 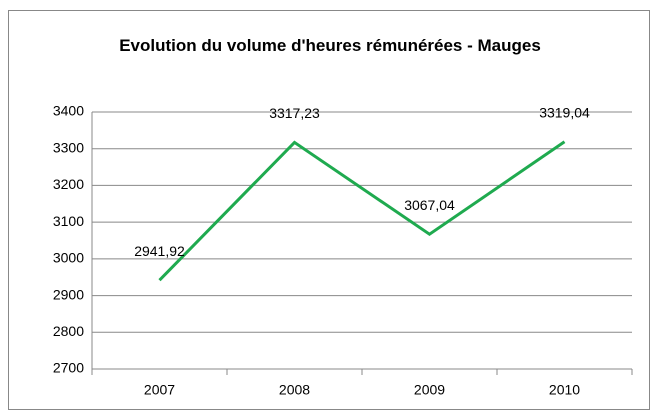 What do you see at coordinates (159, 251) in the screenshot?
I see `data-label: 2941,92` at bounding box center [159, 251].